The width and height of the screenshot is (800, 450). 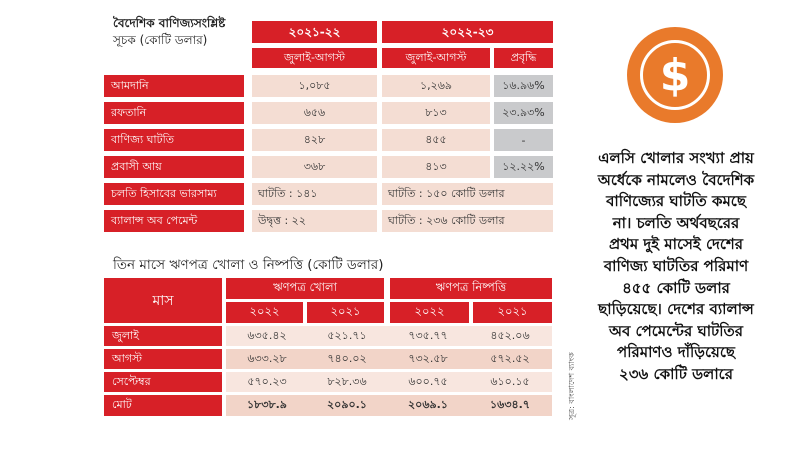 I want to click on table2-cell: ১৮৩৮.৯, so click(x=267, y=404).